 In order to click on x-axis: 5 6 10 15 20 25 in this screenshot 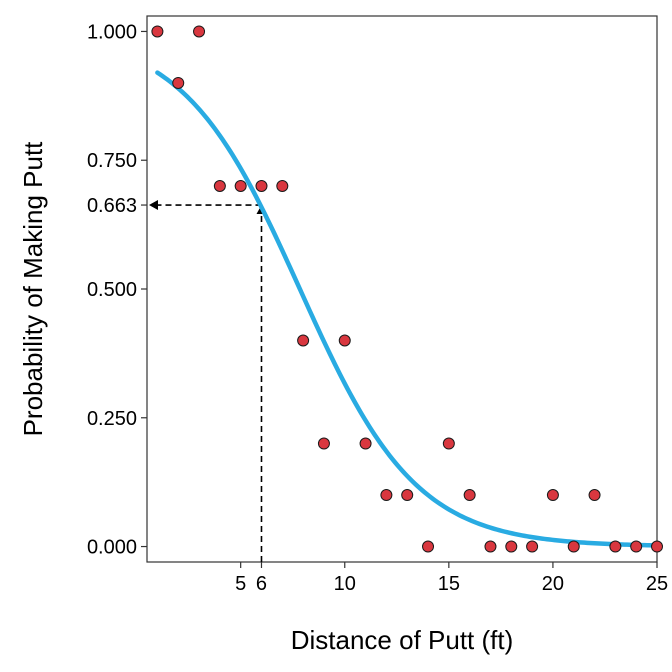, I will do `click(451, 578)`.